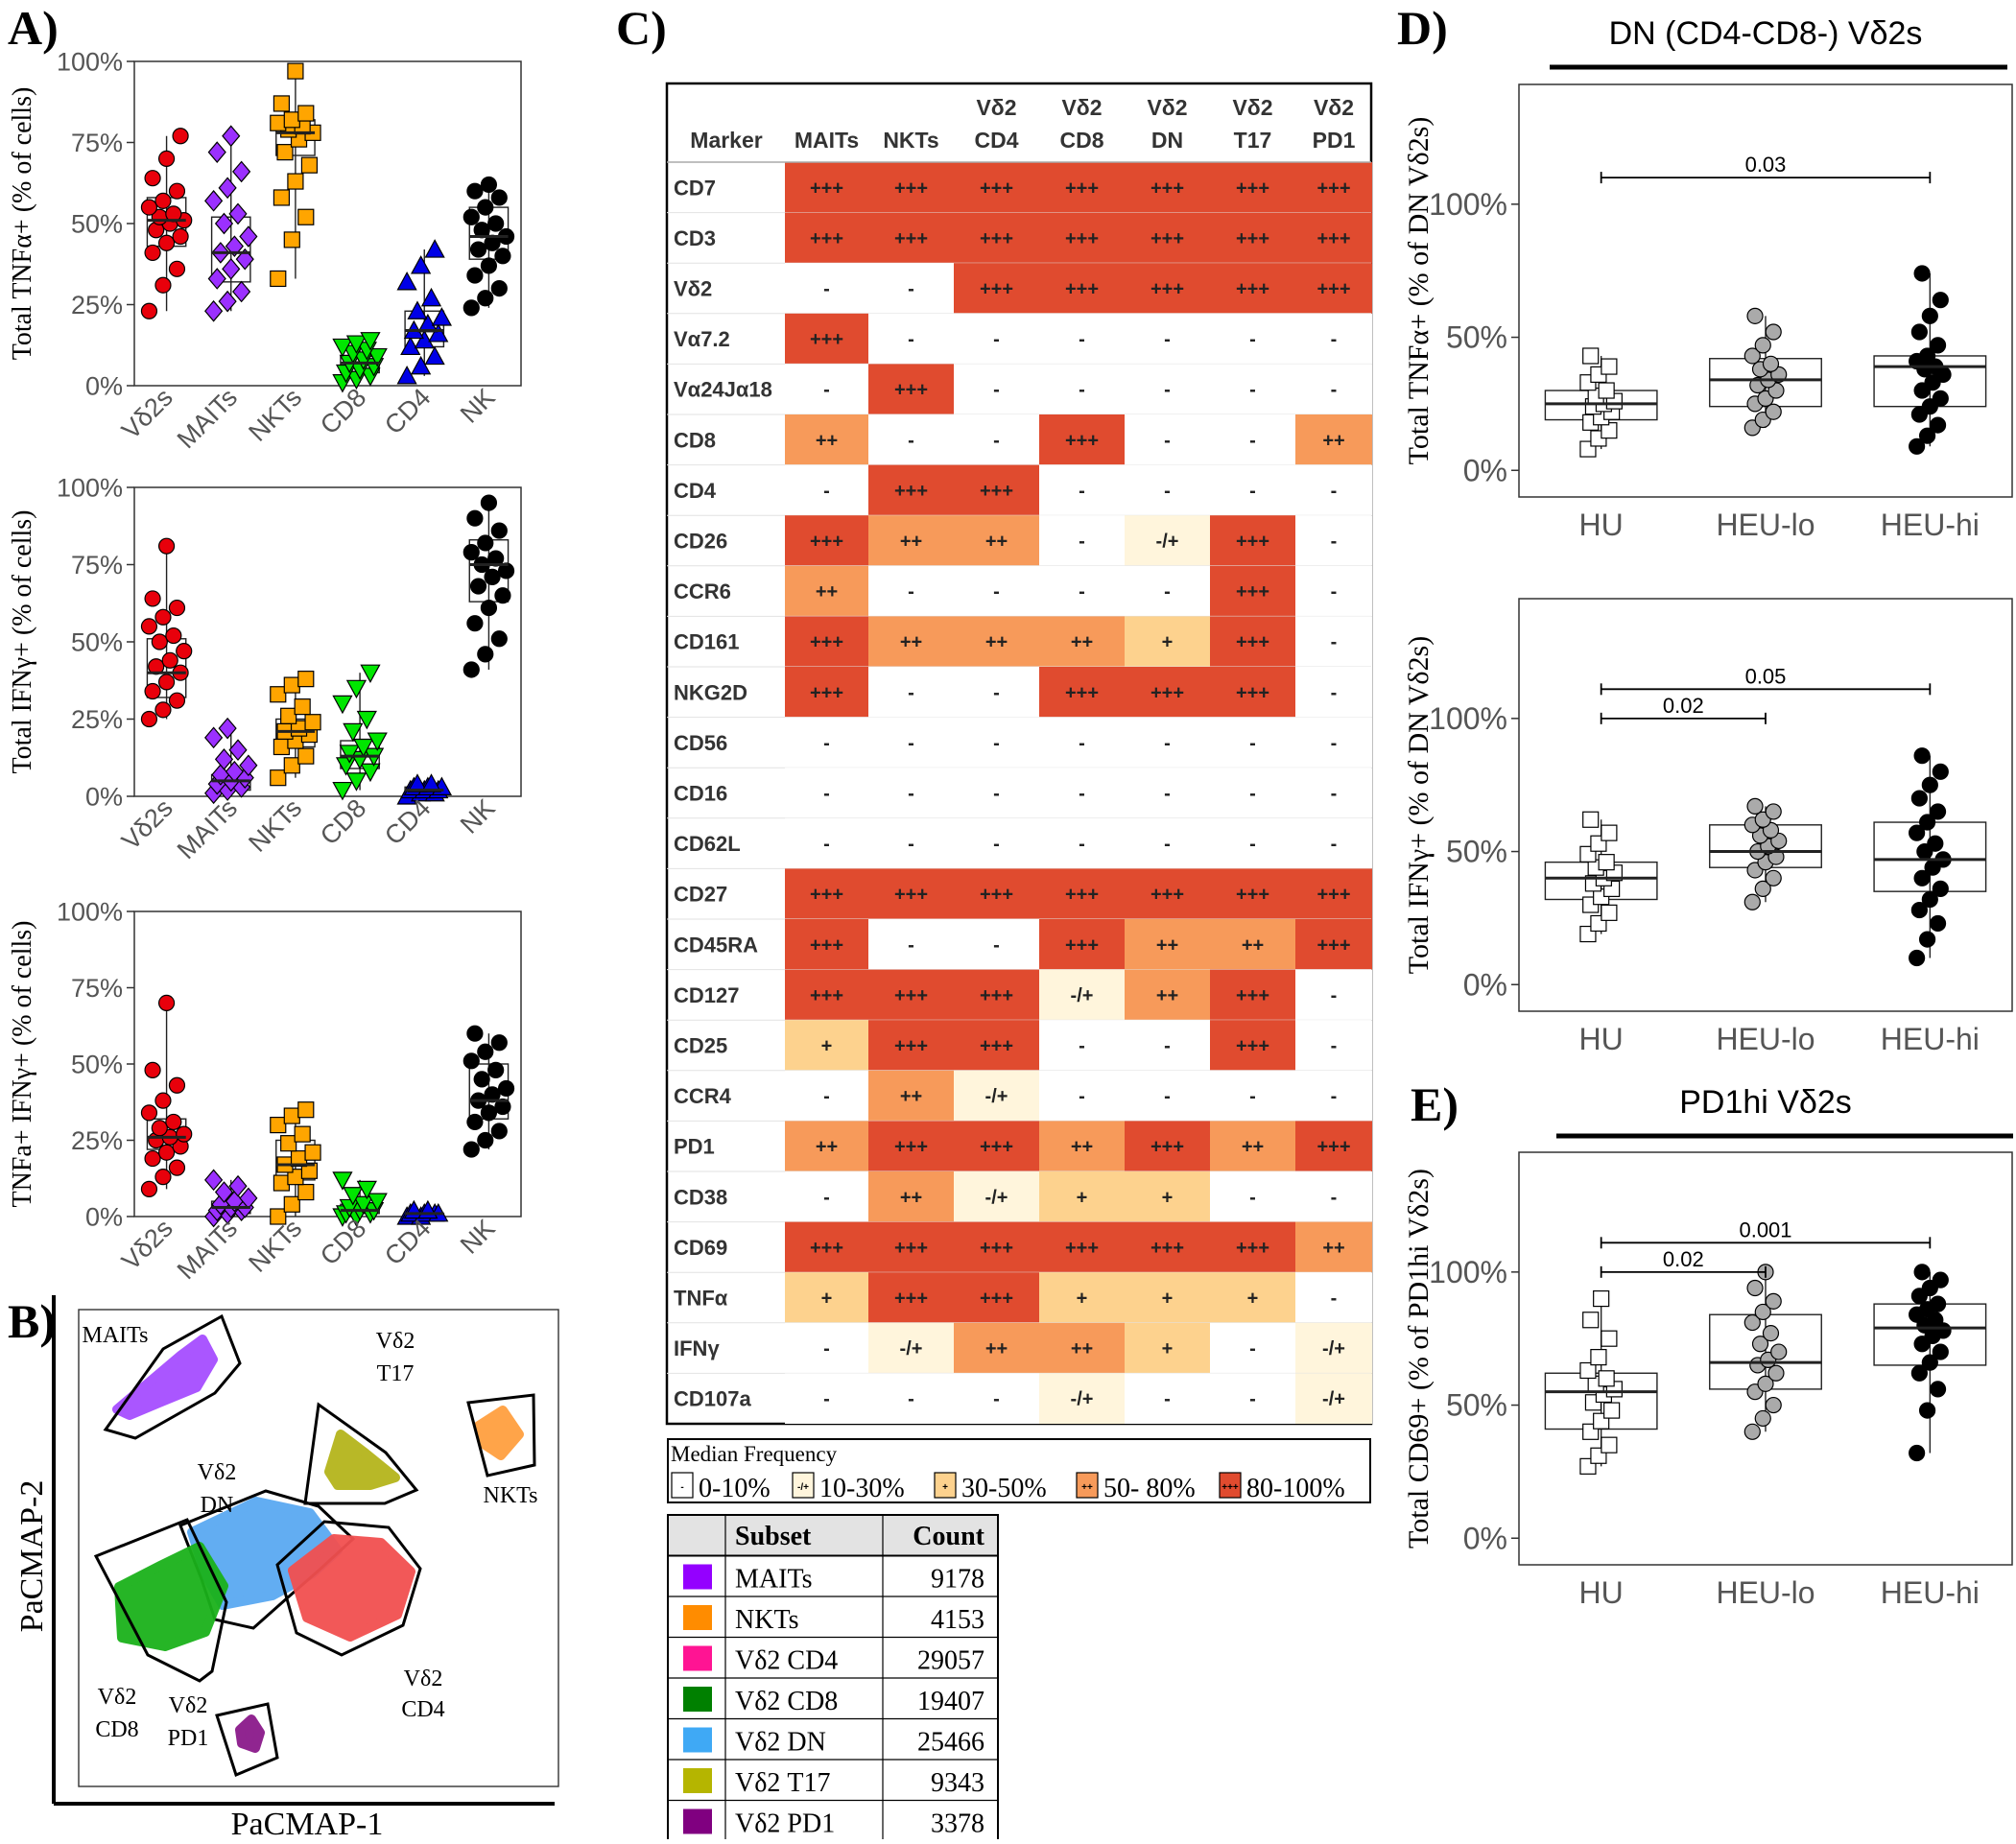  Describe the element at coordinates (422, 1709) in the screenshot. I see `cluster-label: CD4` at that location.